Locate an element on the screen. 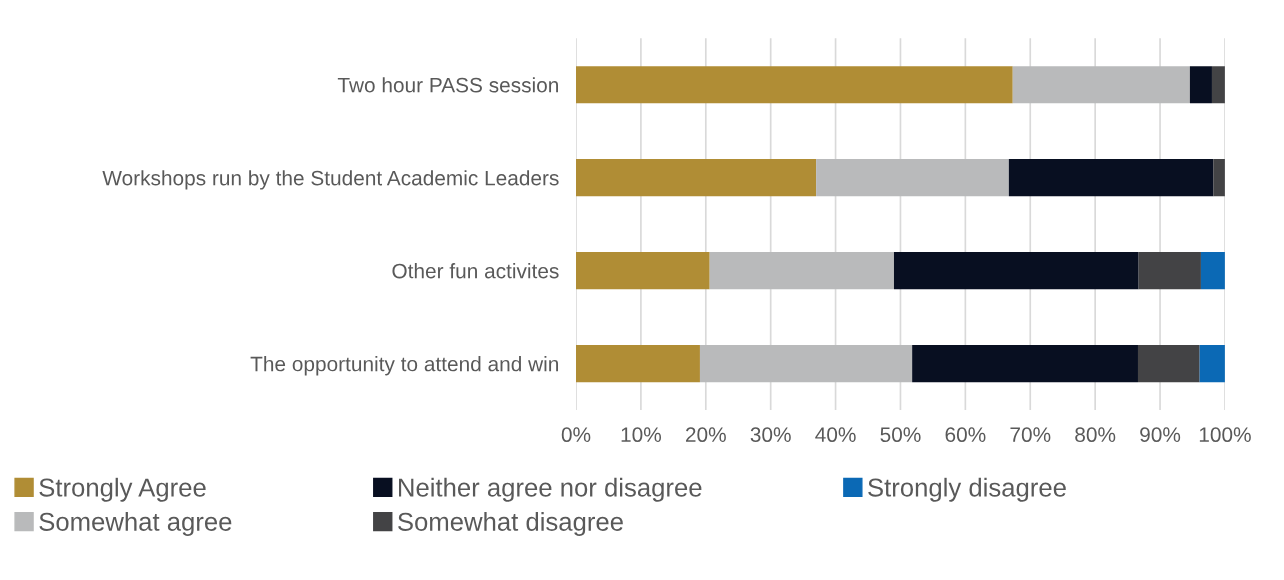 The image size is (1284, 580). x-tick-label: 60% is located at coordinates (965, 435).